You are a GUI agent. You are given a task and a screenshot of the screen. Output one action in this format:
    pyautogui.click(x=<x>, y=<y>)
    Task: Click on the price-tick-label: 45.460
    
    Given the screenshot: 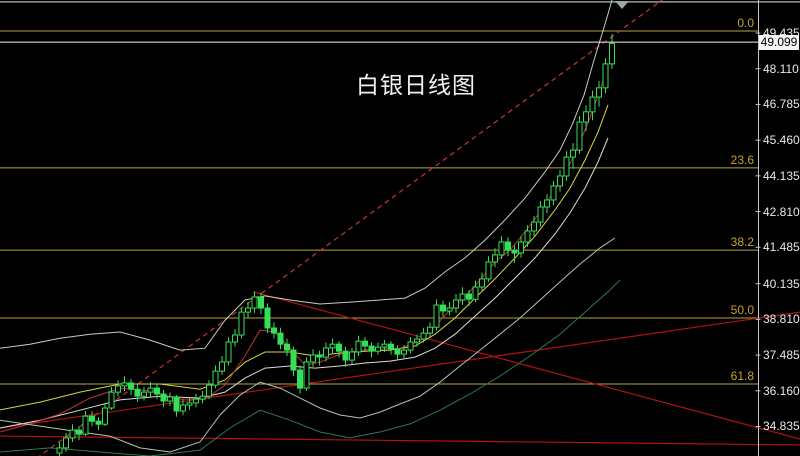 What is the action you would take?
    pyautogui.click(x=781, y=140)
    